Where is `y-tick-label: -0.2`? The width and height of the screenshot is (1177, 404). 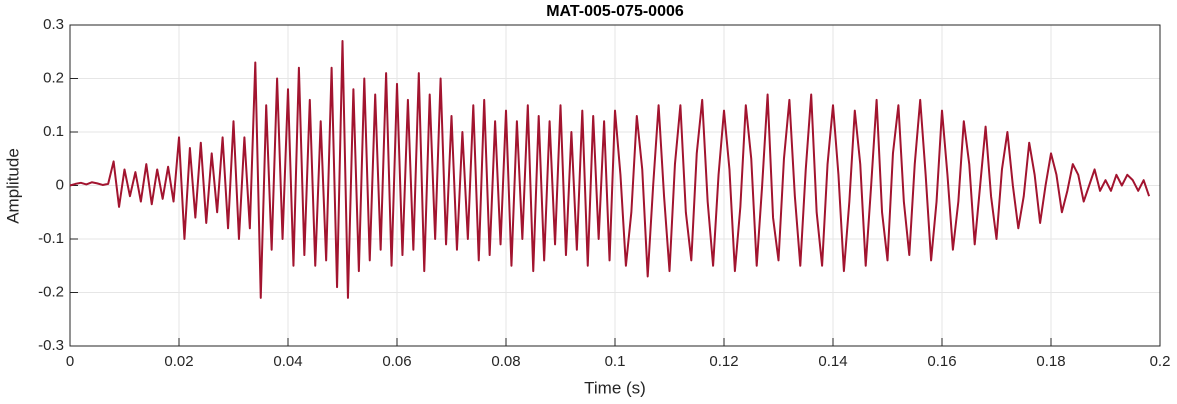
y-tick-label: -0.2 is located at coordinates (51, 291).